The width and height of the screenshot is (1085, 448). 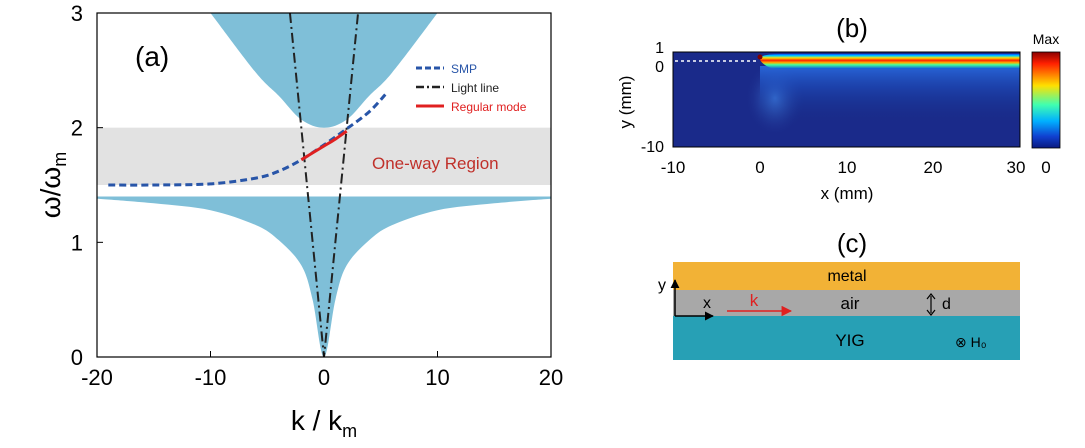 I want to click on y-tick-label: 2, so click(x=77, y=128).